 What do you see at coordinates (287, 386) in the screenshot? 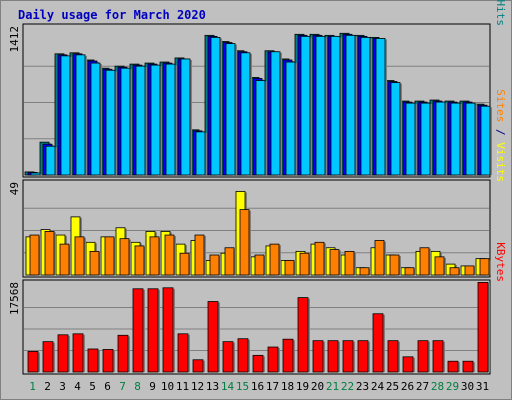
I see `x-tick-label: 18` at bounding box center [287, 386].